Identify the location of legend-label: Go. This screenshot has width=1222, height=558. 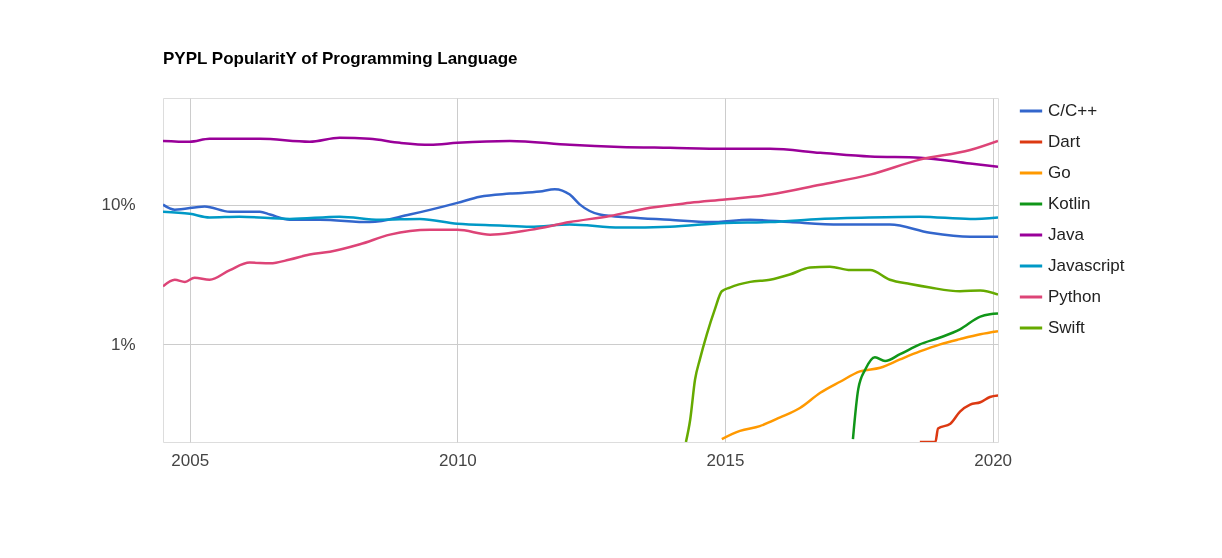
(1059, 172).